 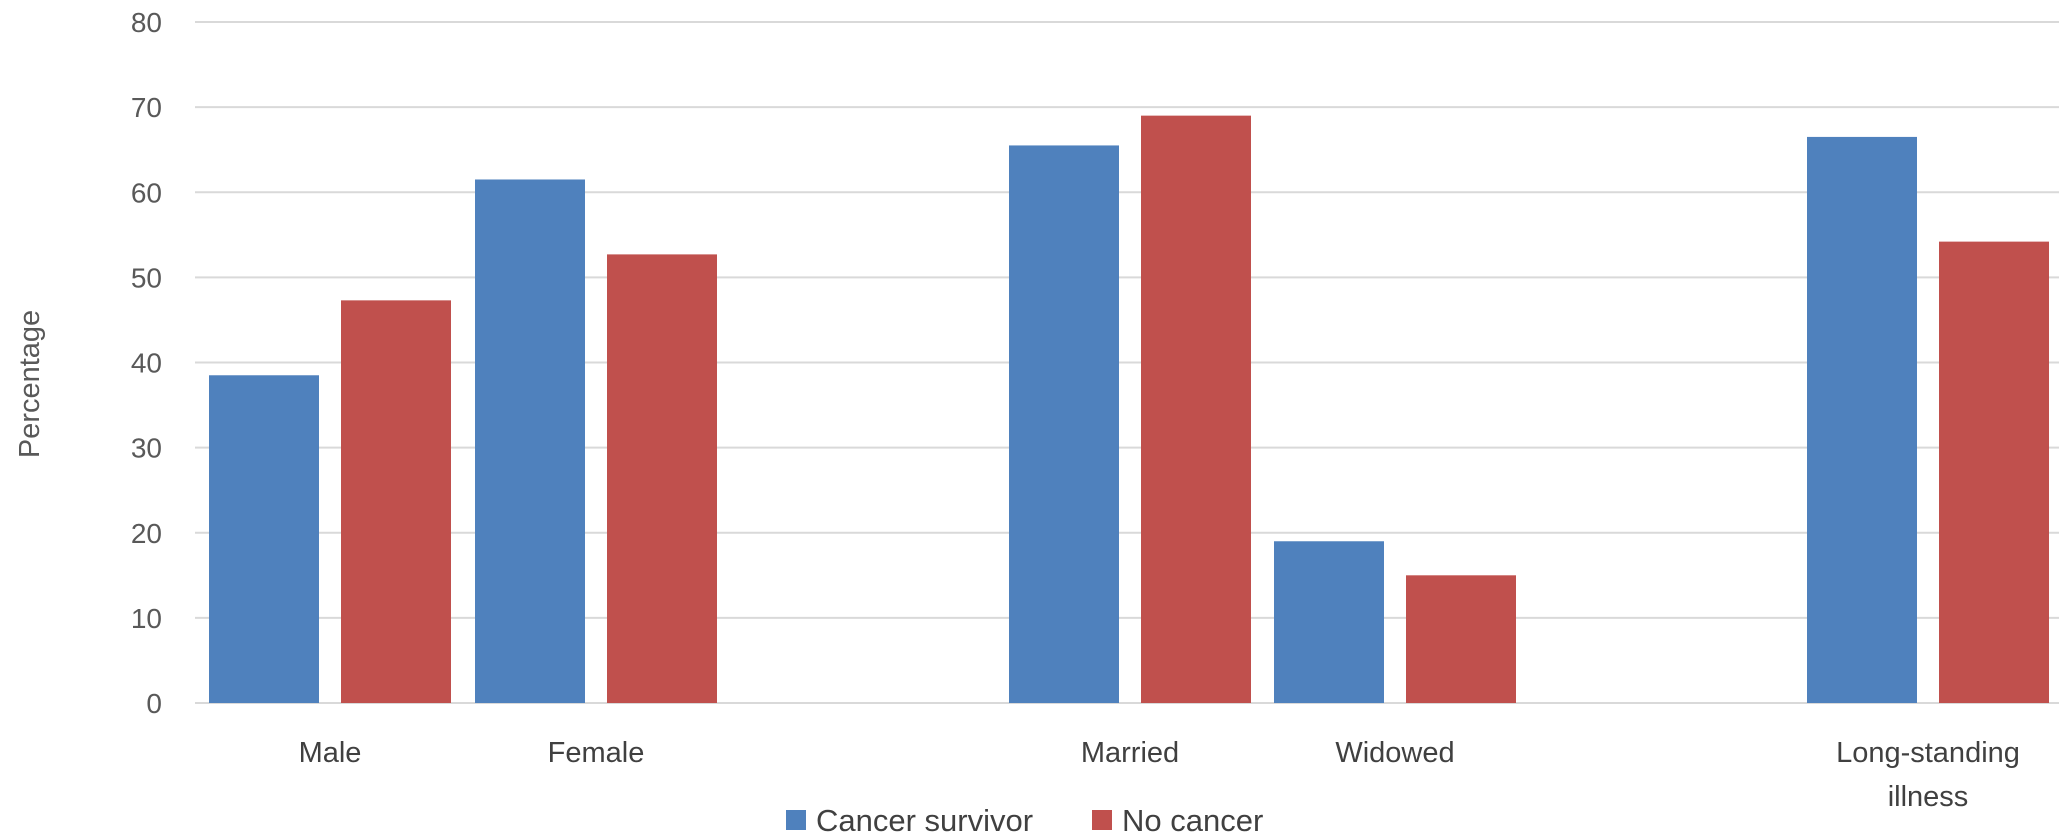 I want to click on y-tick-label: 30, so click(x=146, y=448).